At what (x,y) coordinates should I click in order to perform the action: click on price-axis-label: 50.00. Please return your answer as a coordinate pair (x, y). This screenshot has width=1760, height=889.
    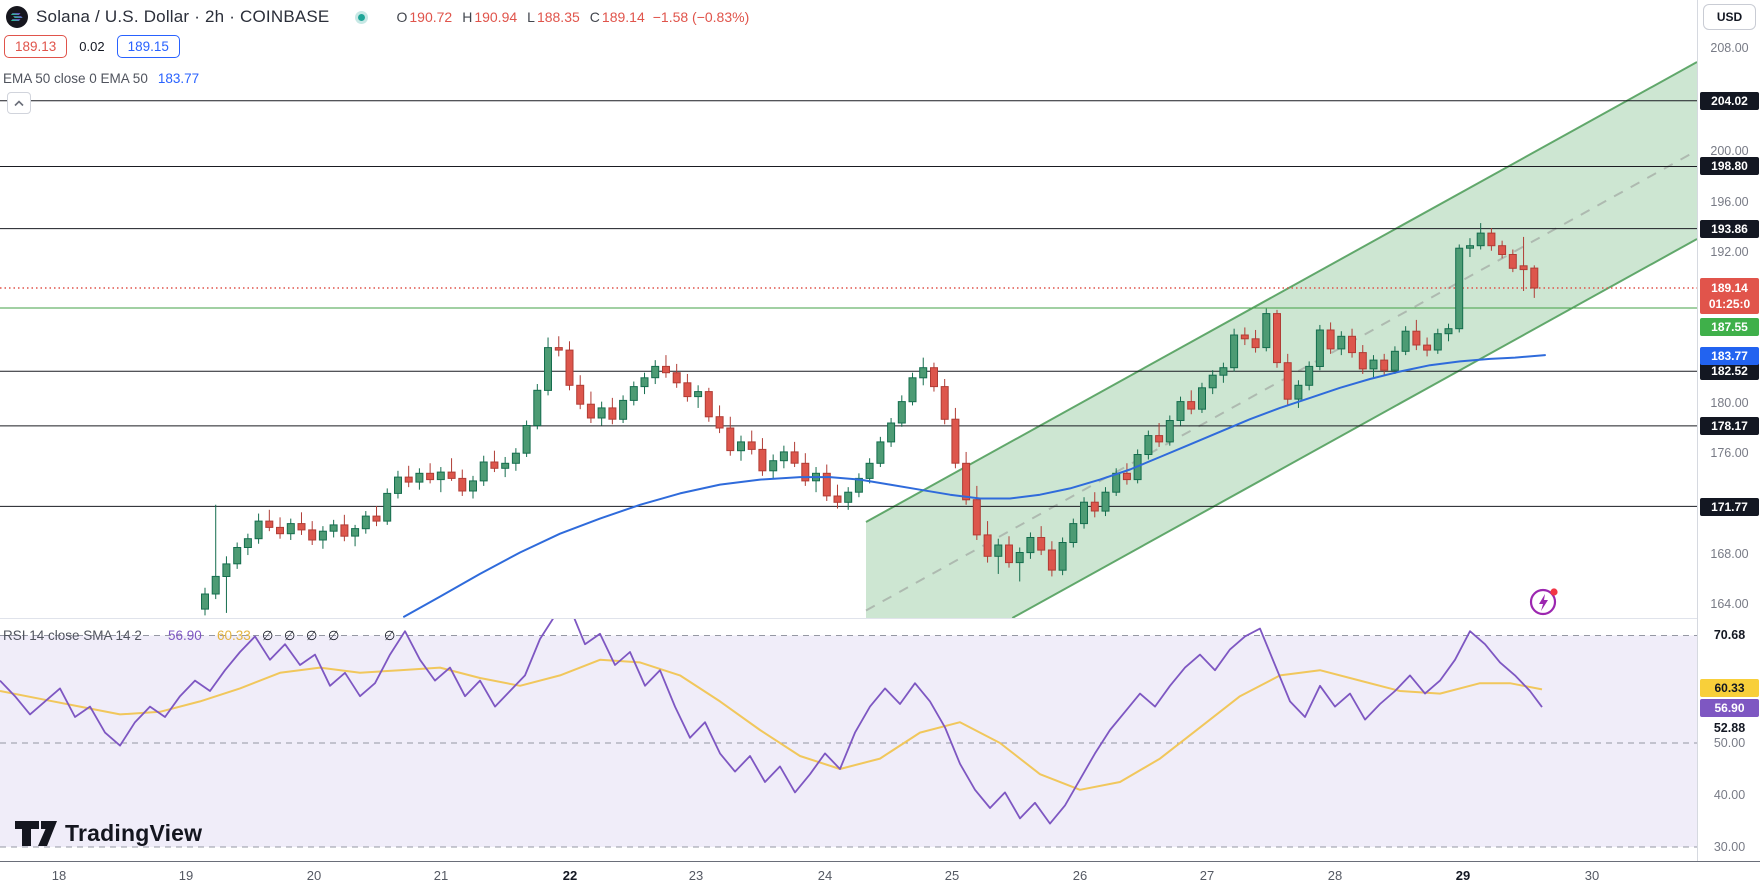
    Looking at the image, I should click on (1729, 743).